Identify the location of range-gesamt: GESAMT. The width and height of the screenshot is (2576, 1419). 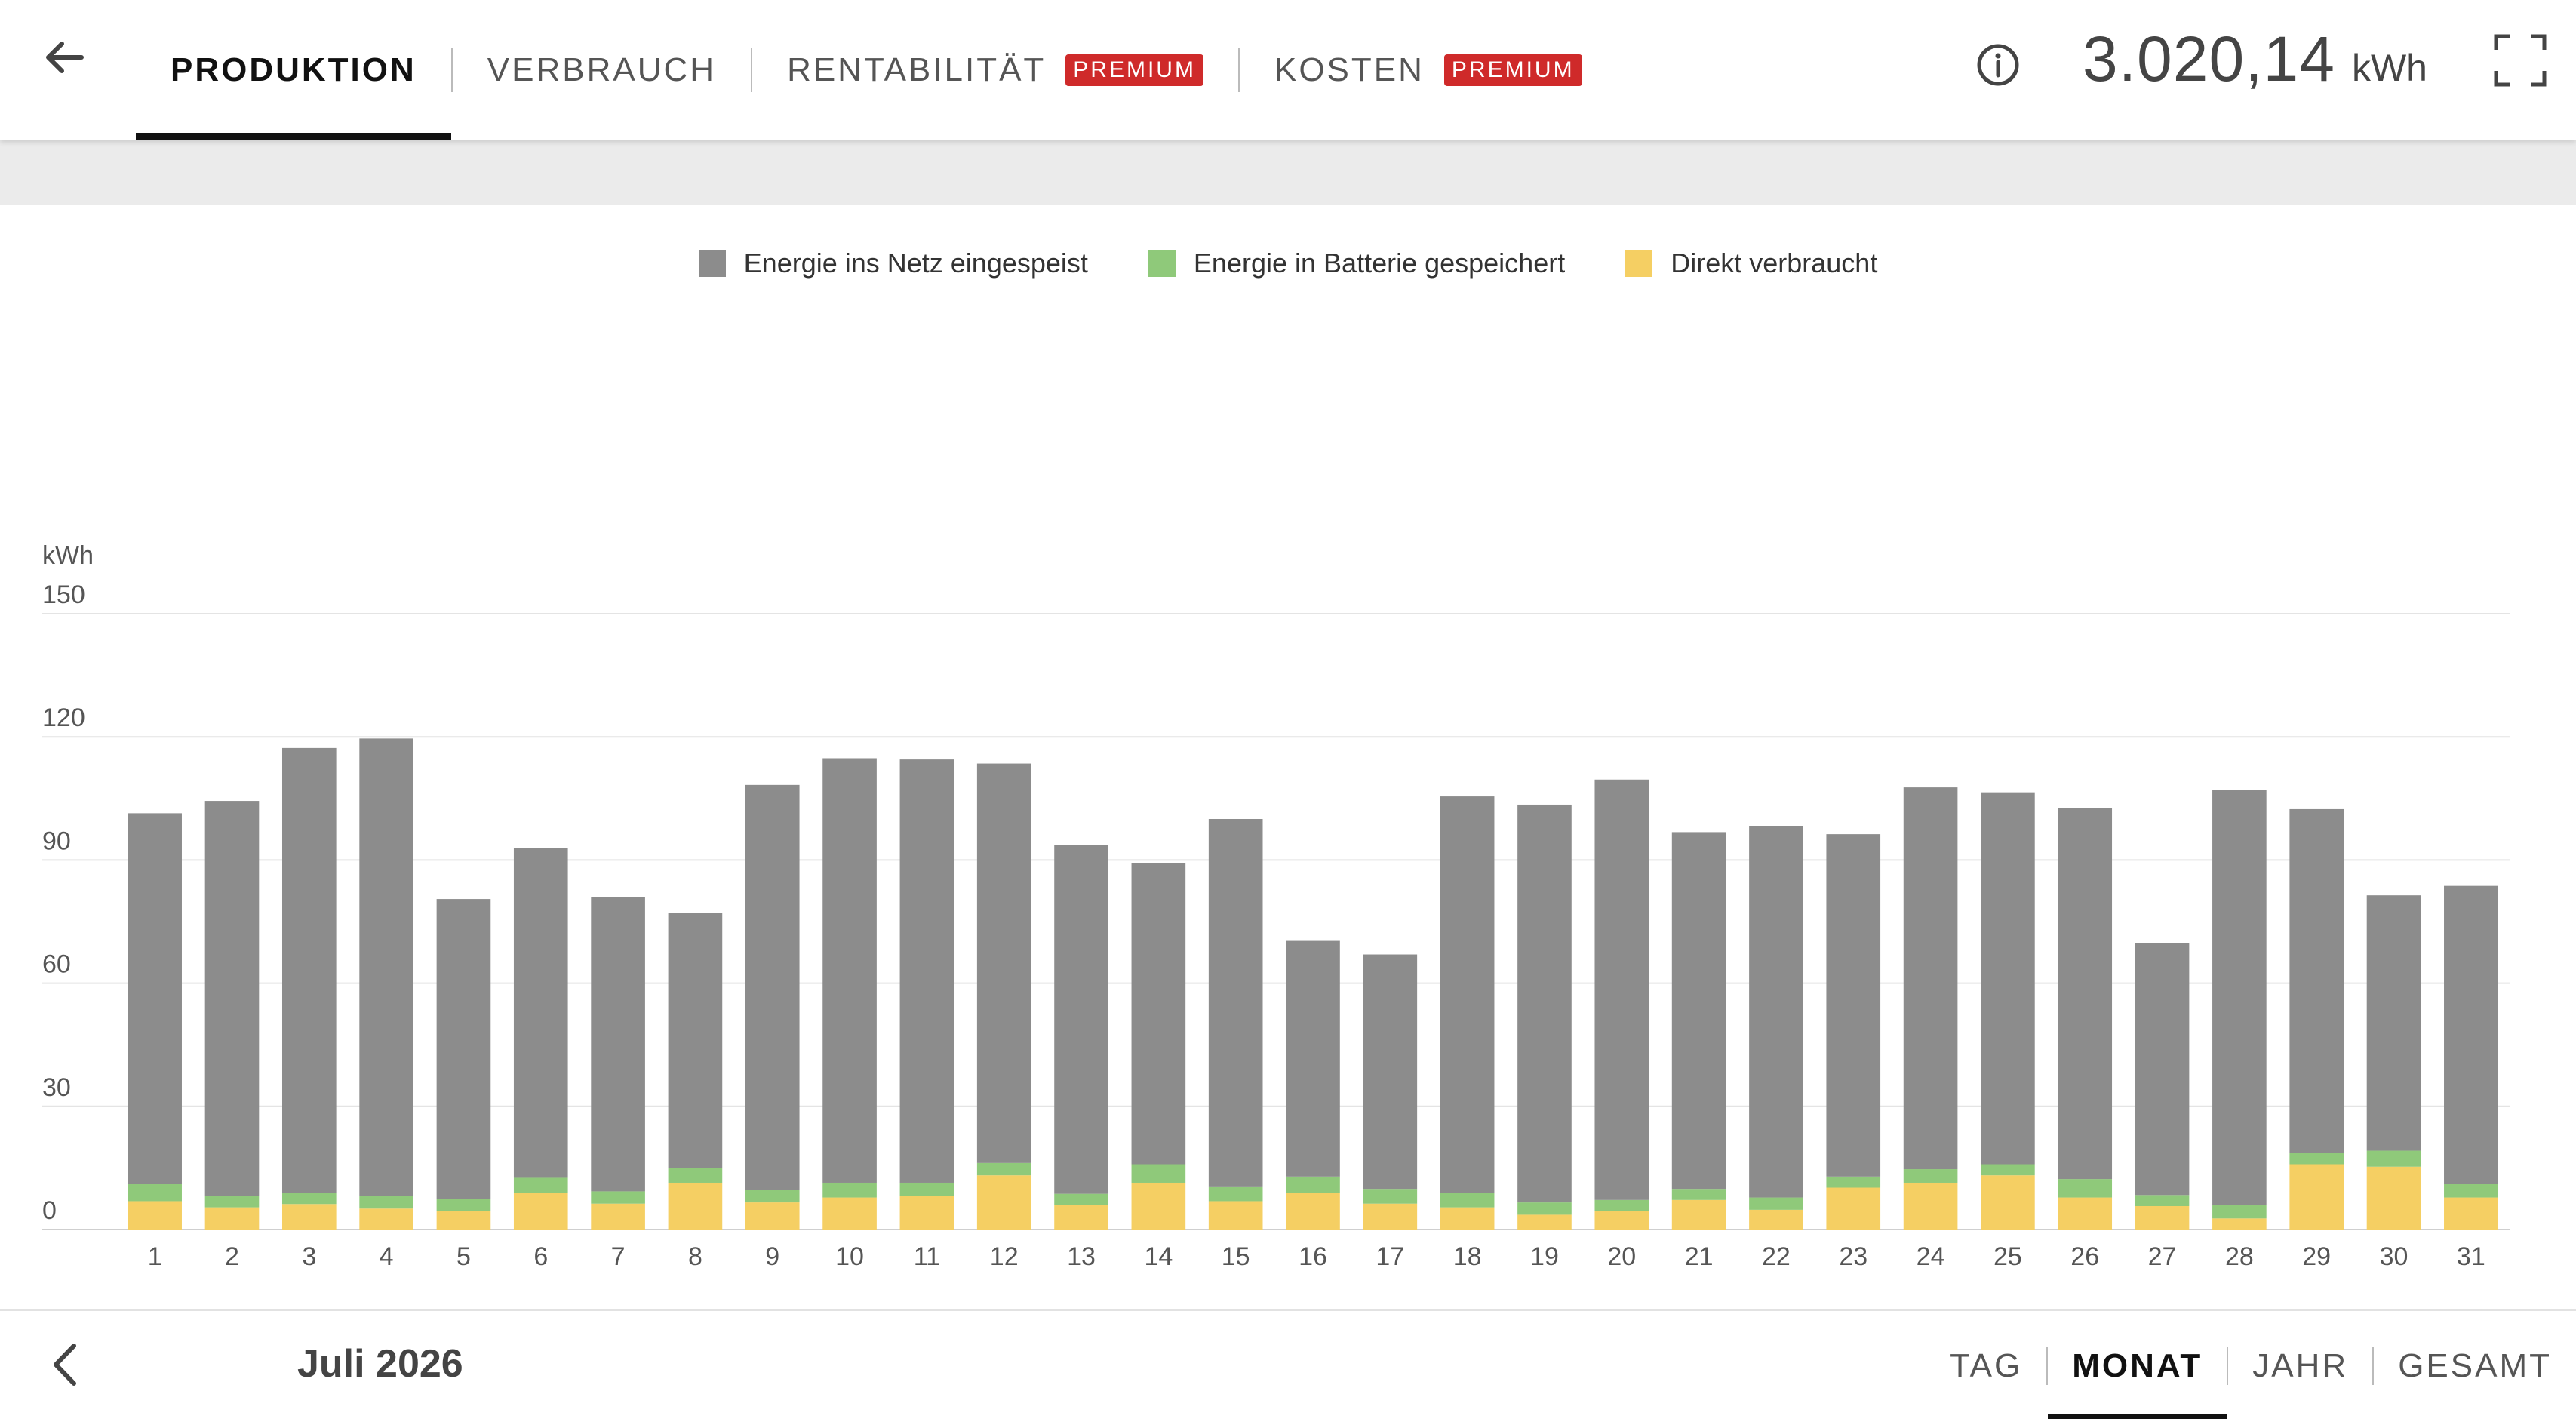
(2475, 1365).